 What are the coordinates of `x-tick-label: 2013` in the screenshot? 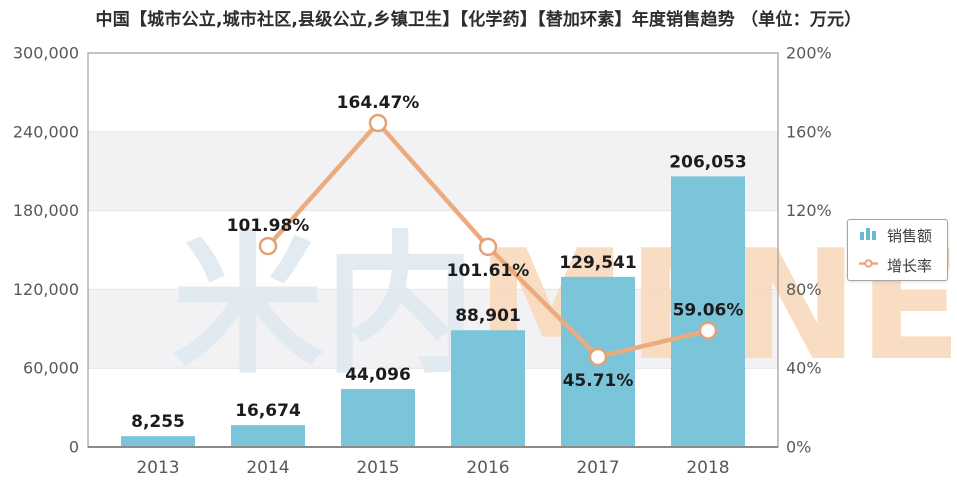 It's located at (157, 468).